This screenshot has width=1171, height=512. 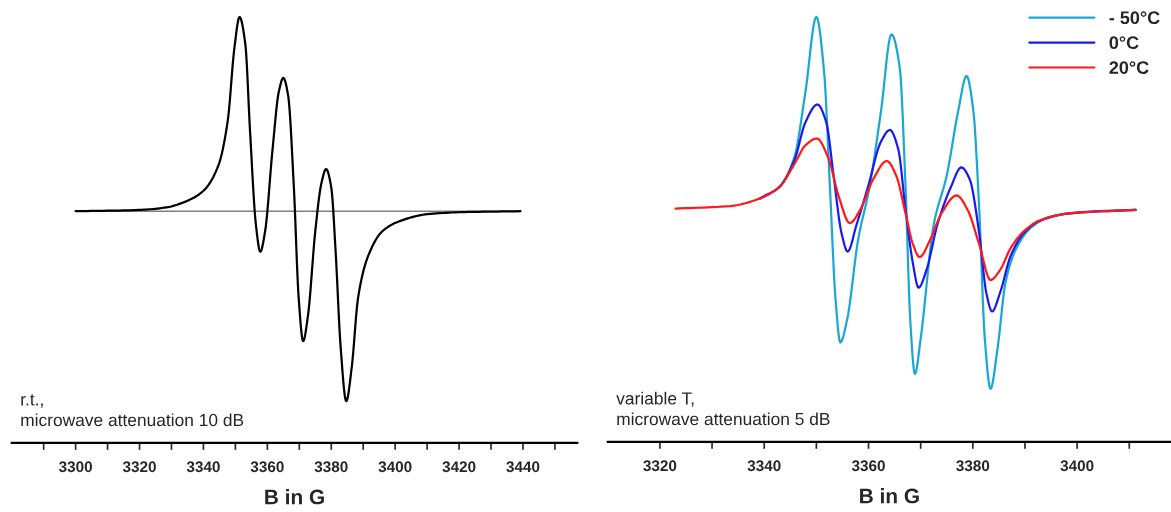 What do you see at coordinates (1124, 43) in the screenshot?
I see `legend-label: 0°C` at bounding box center [1124, 43].